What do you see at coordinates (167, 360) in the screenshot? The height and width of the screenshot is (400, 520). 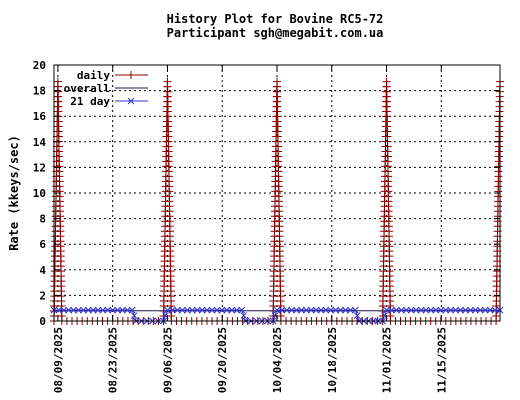 I see `x-tick-label: 09/06/2025` at bounding box center [167, 360].